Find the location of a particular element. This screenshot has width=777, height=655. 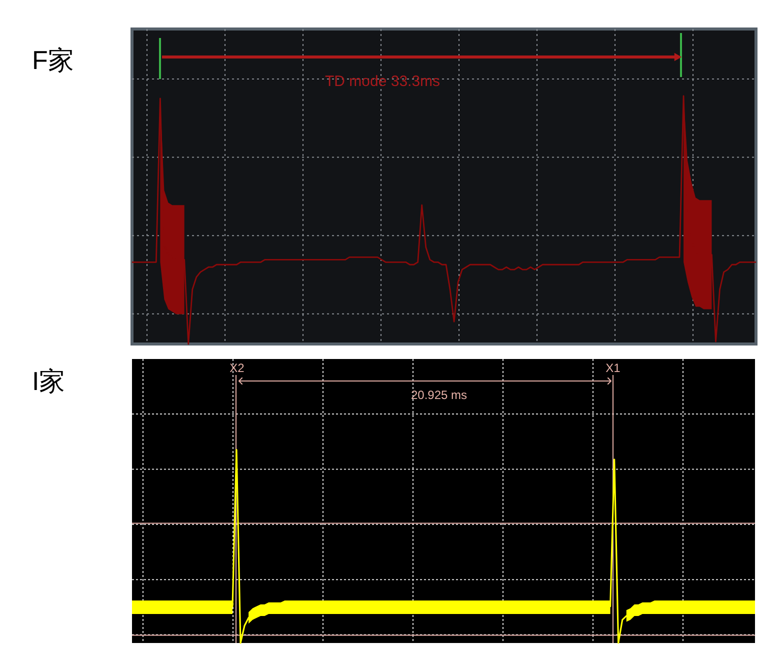

text: X1 is located at coordinates (613, 368).